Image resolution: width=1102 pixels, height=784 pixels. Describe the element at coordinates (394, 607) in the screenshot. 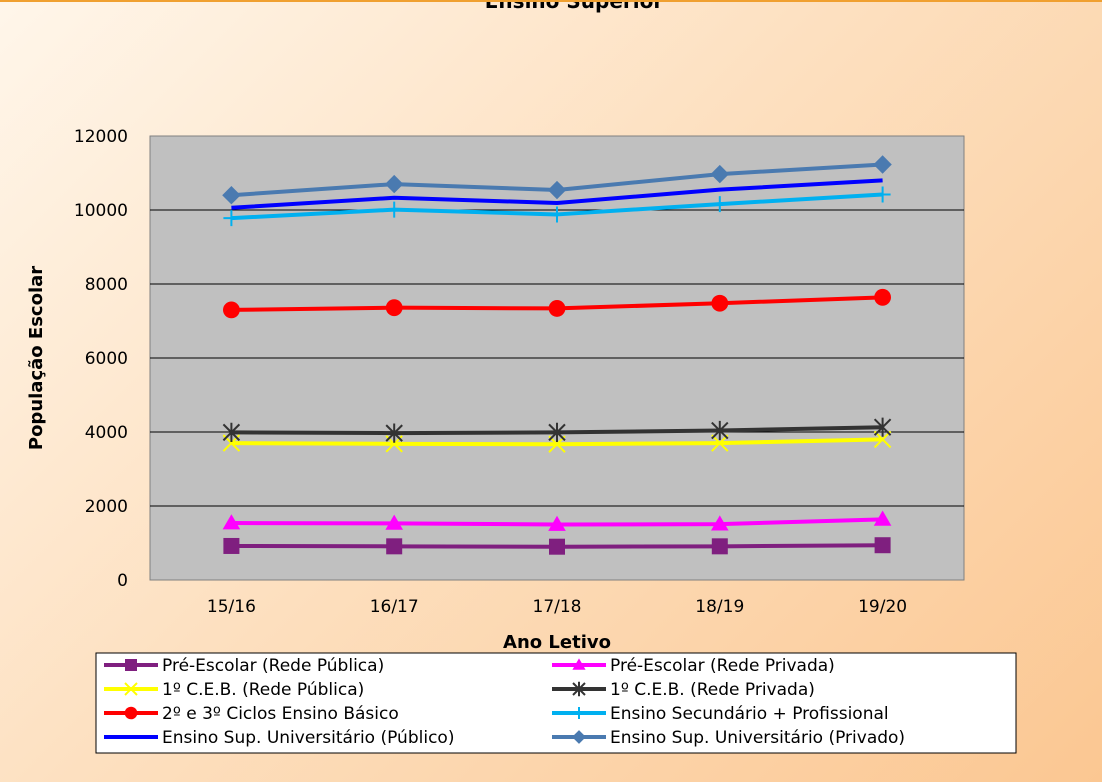

I see `x-tick-label: 16/17` at that location.